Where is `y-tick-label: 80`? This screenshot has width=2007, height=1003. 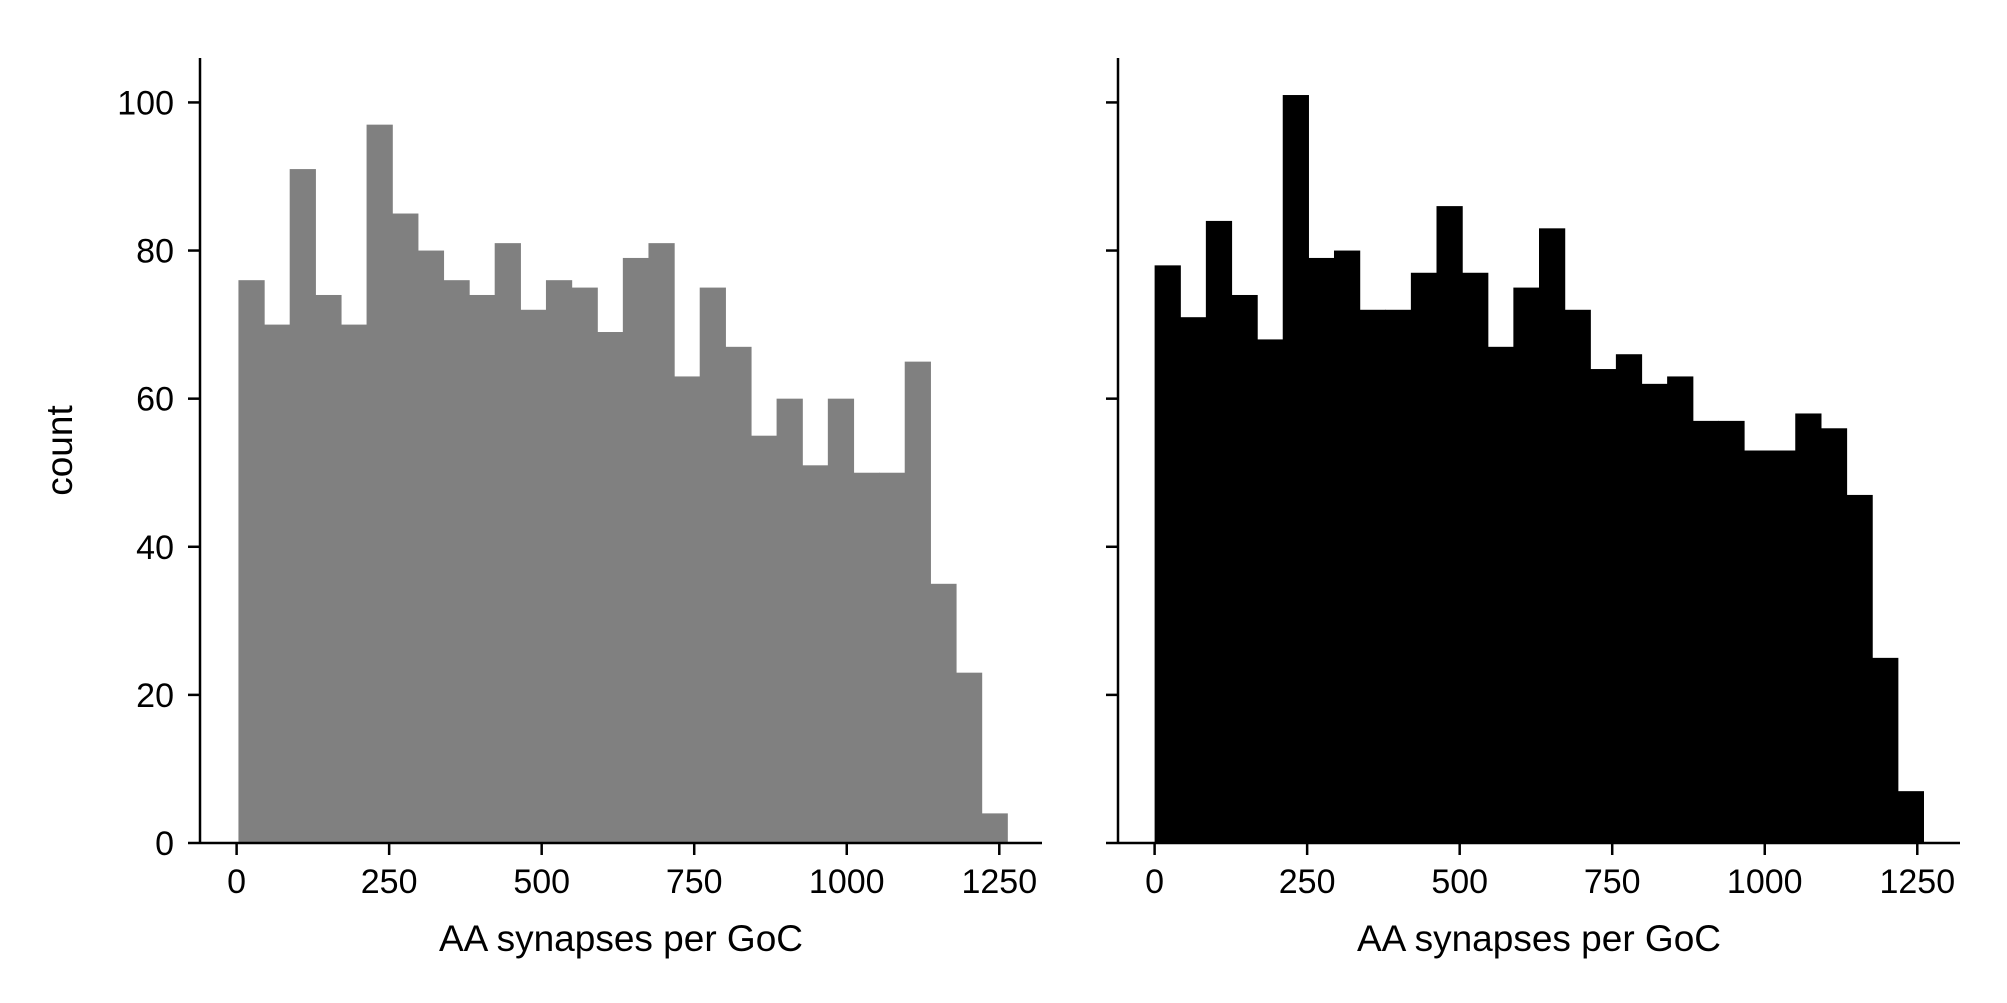
y-tick-label: 80 is located at coordinates (155, 252).